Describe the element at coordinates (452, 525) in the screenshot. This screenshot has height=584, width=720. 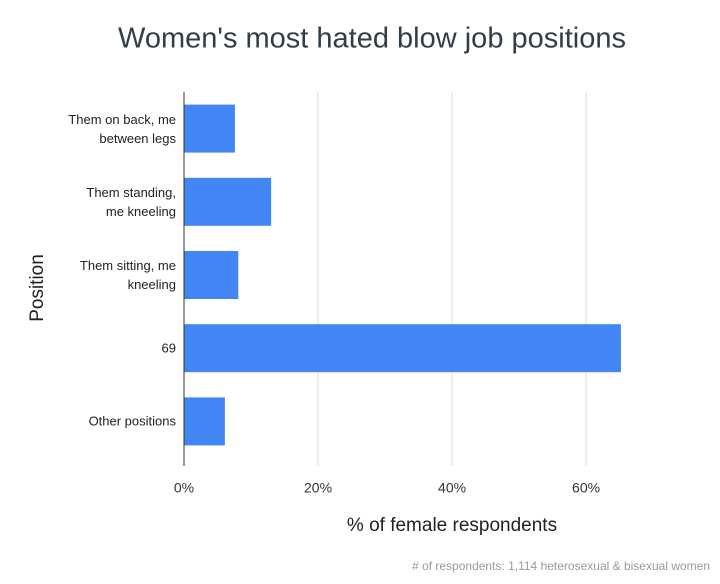
I see `x-axis-title: % of female respondents` at that location.